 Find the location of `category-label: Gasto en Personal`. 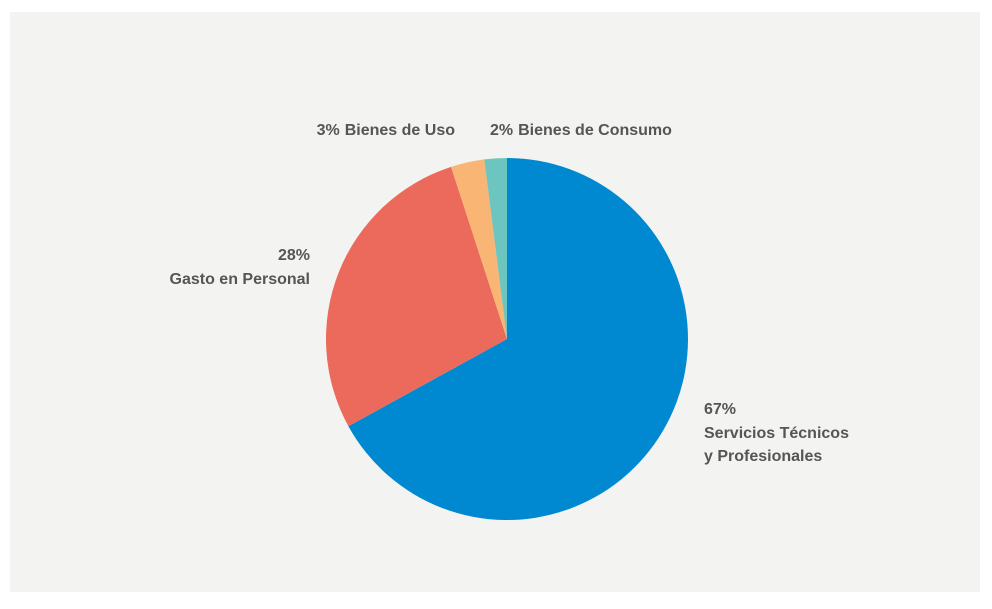

category-label: Gasto en Personal is located at coordinates (240, 279).